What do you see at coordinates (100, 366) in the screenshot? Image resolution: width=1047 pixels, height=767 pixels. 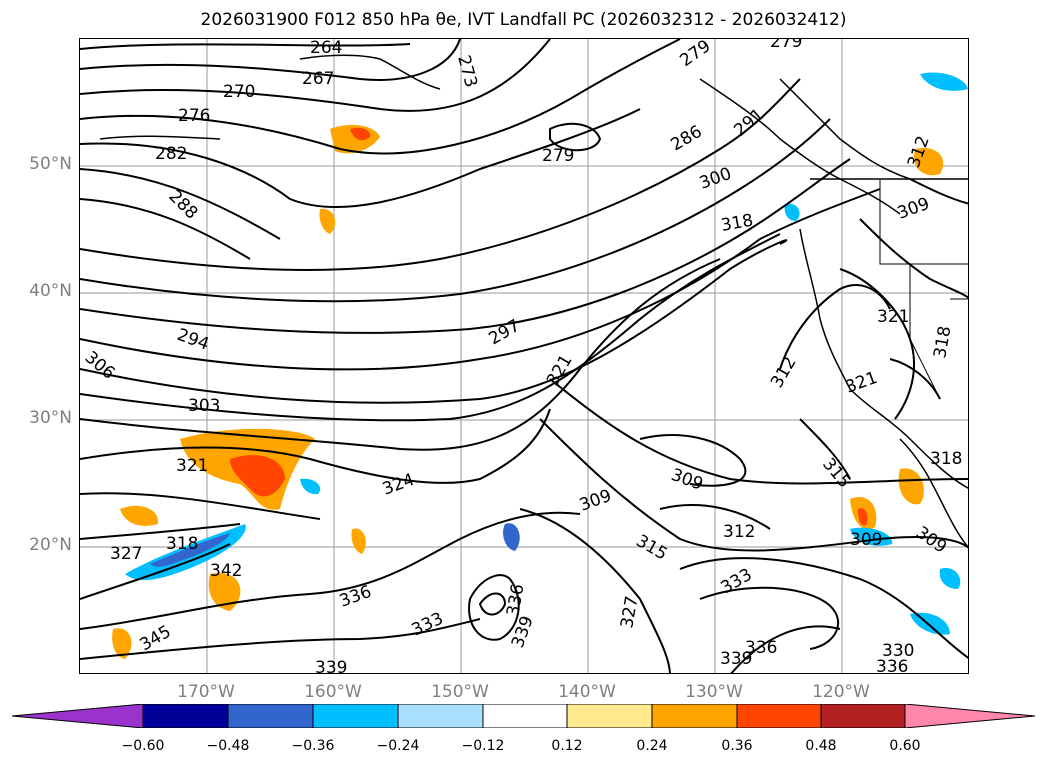 I see `contour-label: 306` at bounding box center [100, 366].